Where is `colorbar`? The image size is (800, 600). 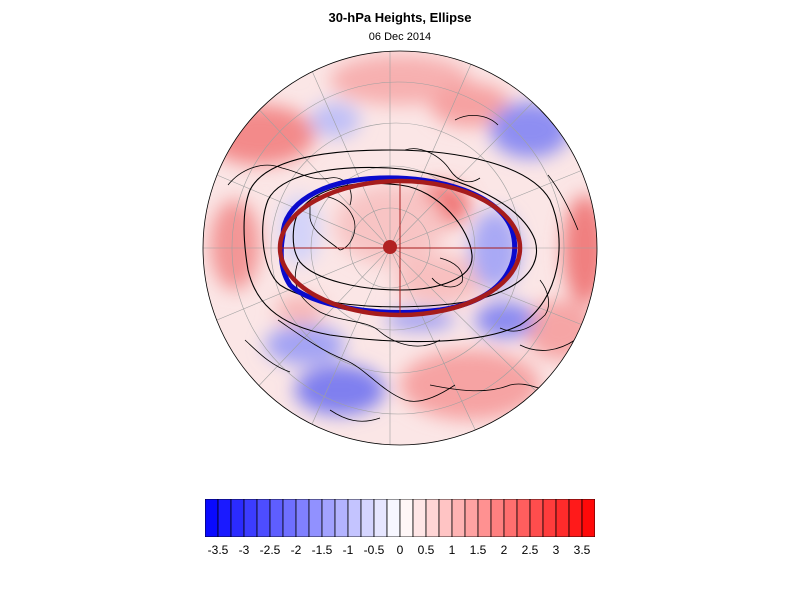 colorbar is located at coordinates (400, 518).